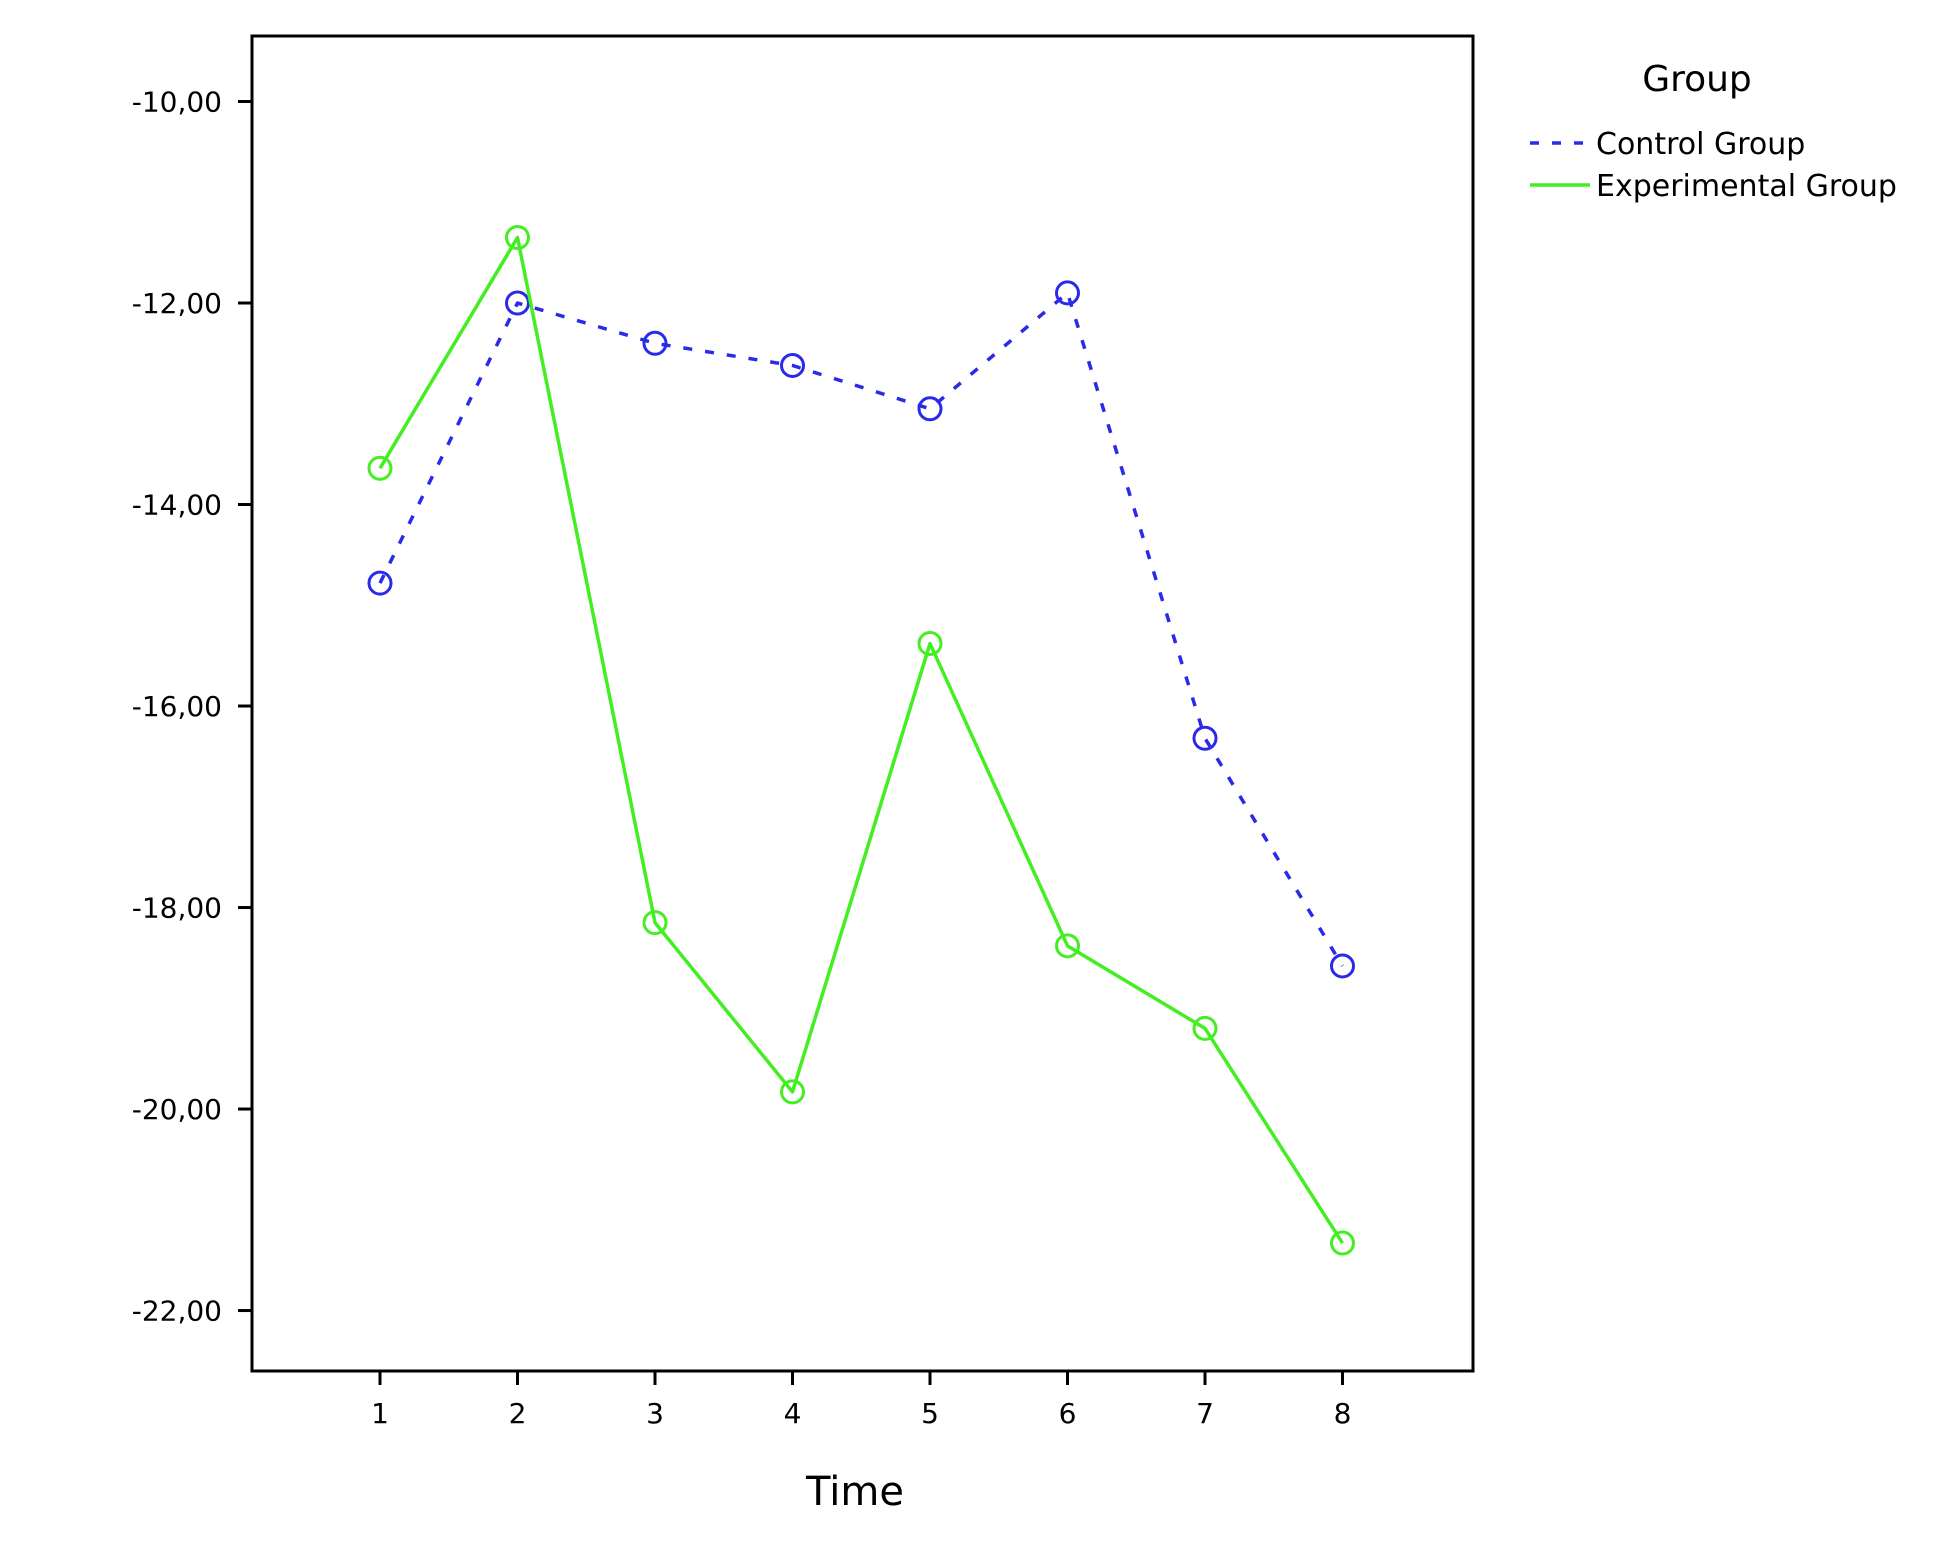  I want to click on x-tick-label: 3, so click(655, 1413).